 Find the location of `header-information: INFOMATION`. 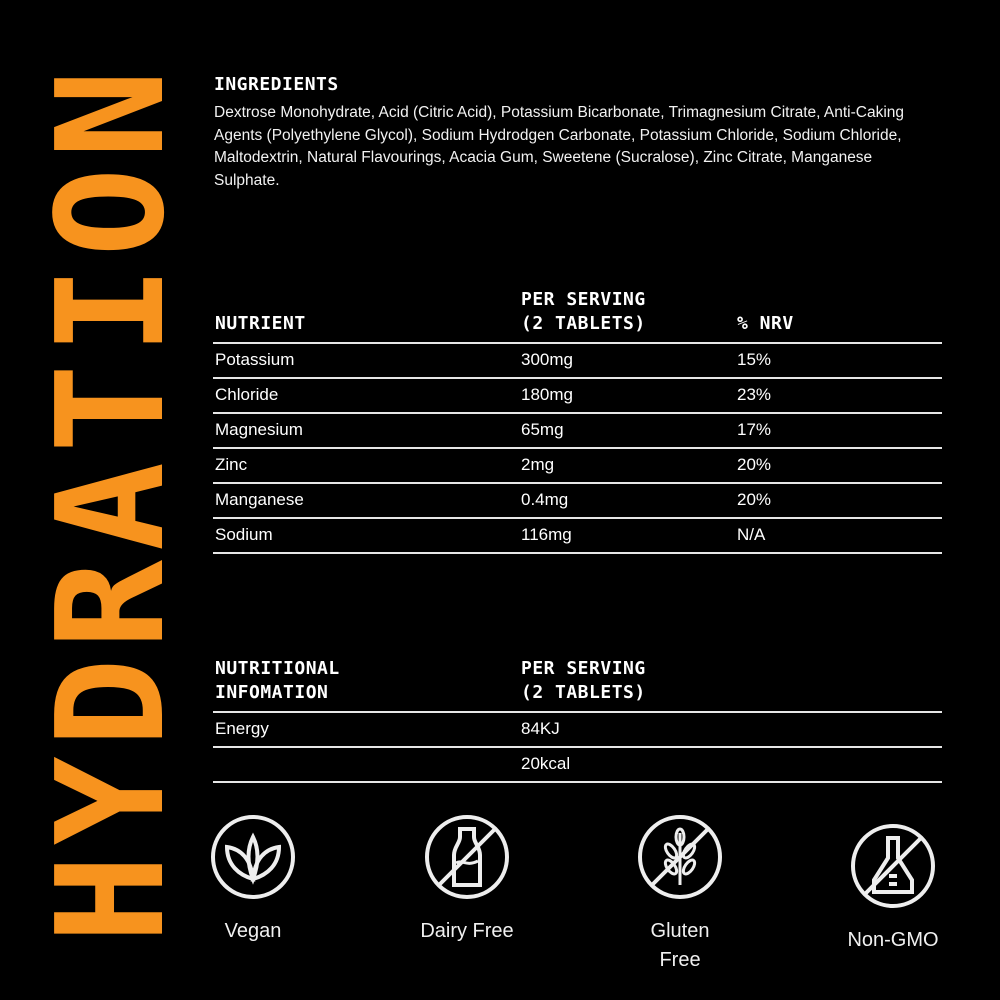

header-information: INFOMATION is located at coordinates (272, 692).